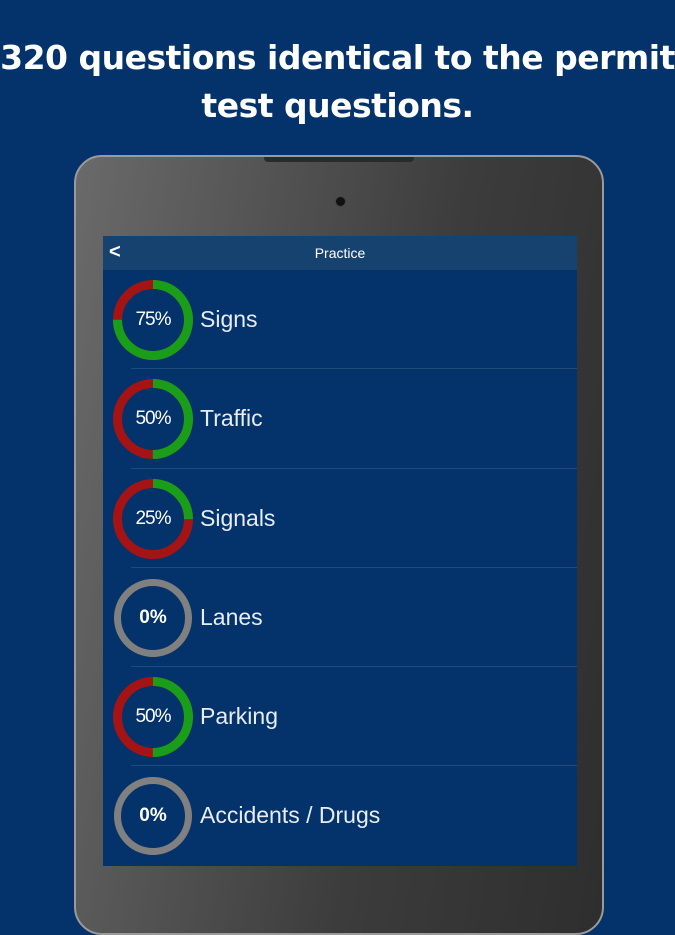 The width and height of the screenshot is (675, 935). What do you see at coordinates (231, 616) in the screenshot?
I see `category-label: Lanes` at bounding box center [231, 616].